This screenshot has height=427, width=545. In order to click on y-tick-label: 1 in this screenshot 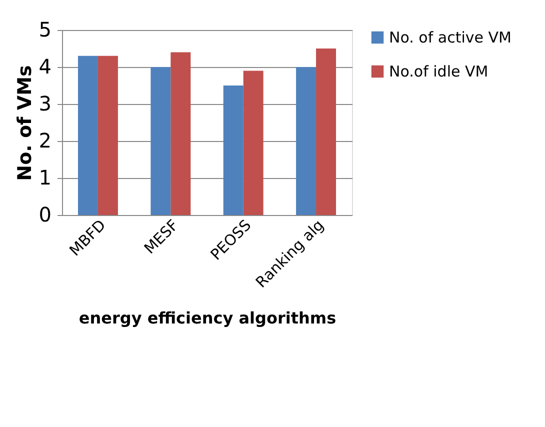, I will do `click(45, 178)`.